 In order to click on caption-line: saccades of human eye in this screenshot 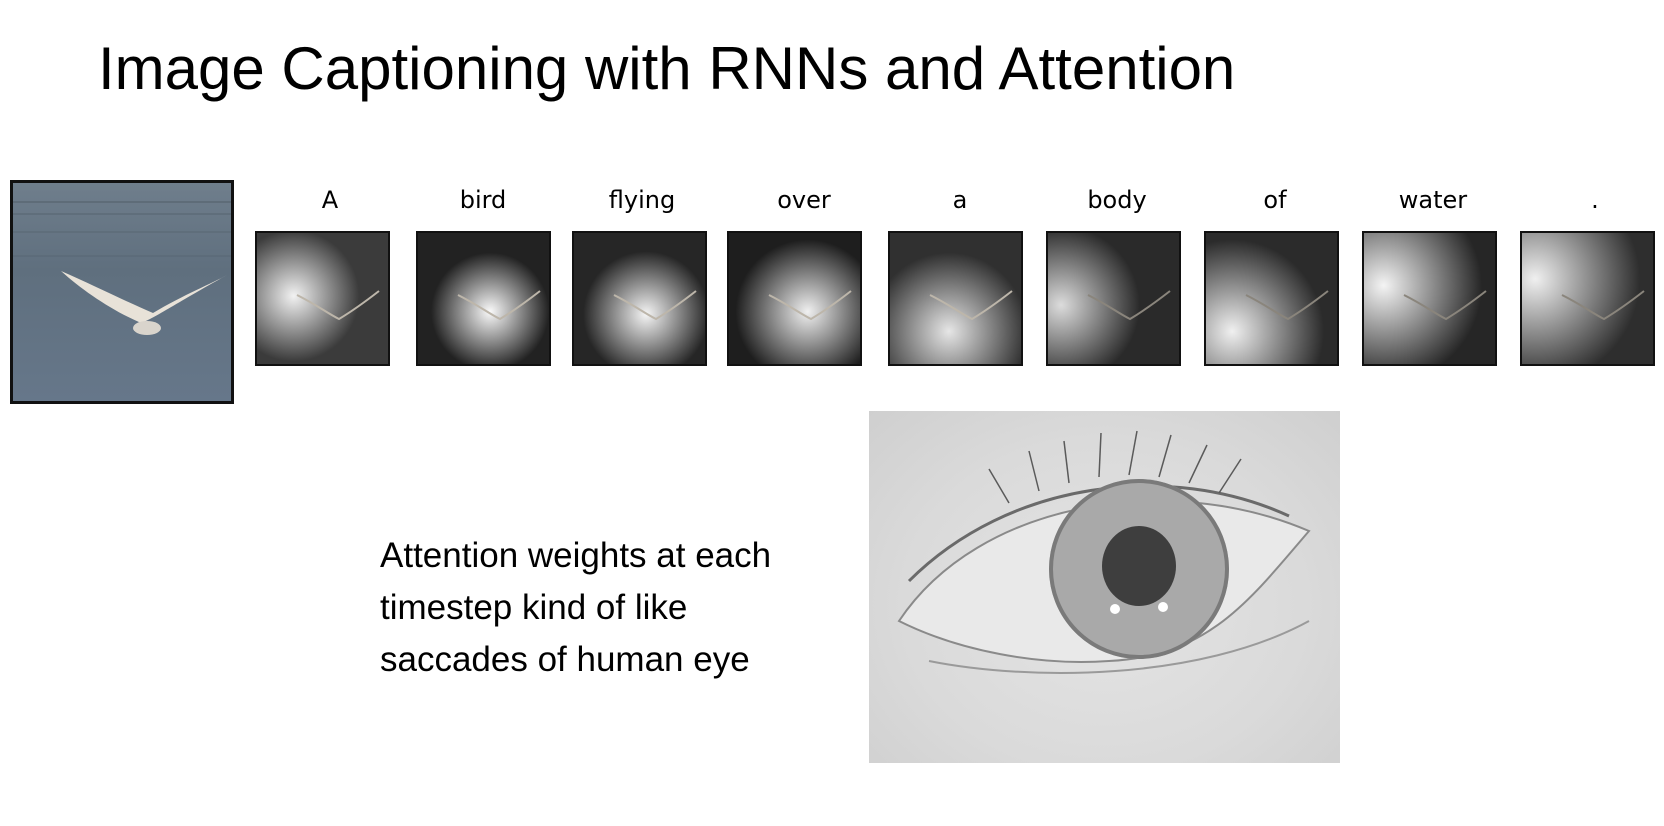, I will do `click(565, 659)`.